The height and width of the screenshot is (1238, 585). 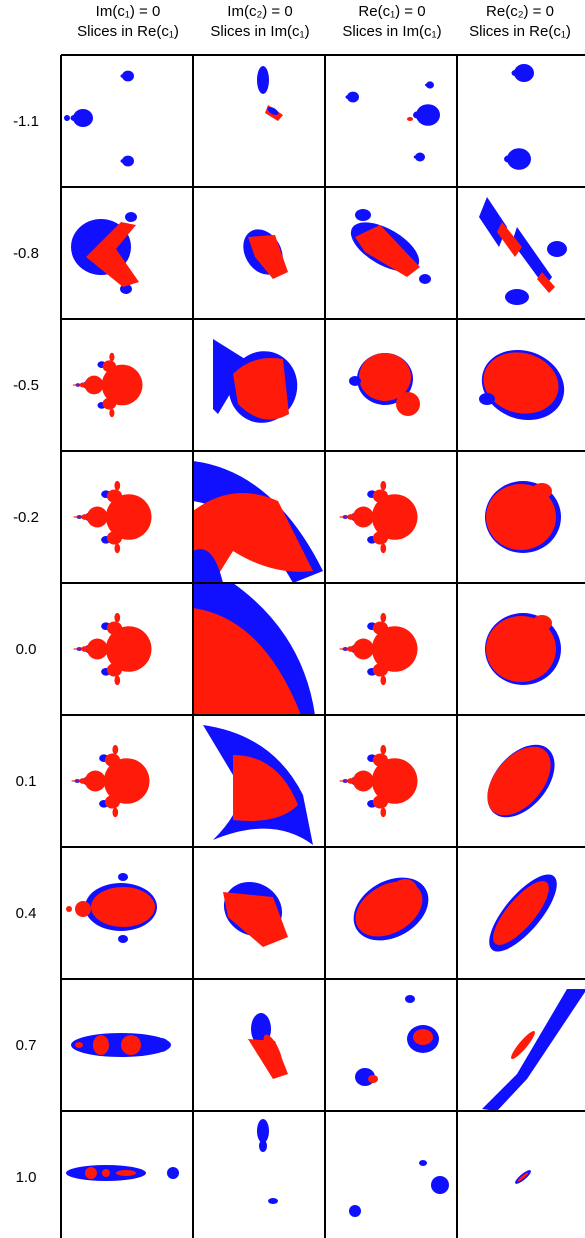 What do you see at coordinates (26, 1045) in the screenshot?
I see `row-label-8: 0.7` at bounding box center [26, 1045].